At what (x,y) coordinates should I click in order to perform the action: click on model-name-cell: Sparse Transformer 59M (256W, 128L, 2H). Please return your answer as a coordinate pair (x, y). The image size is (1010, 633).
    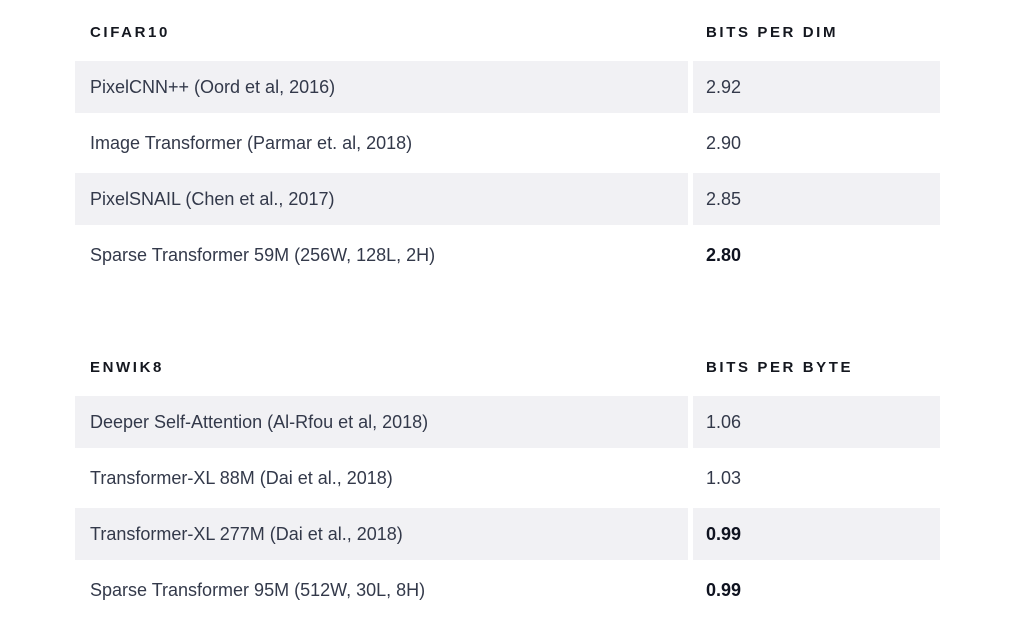
    Looking at the image, I should click on (263, 255).